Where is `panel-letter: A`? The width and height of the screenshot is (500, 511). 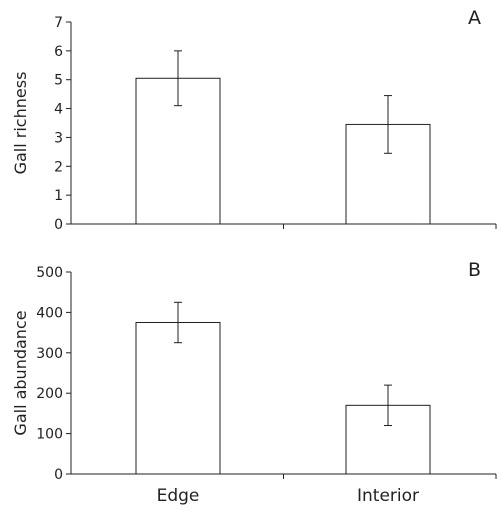
panel-letter: A is located at coordinates (474, 18).